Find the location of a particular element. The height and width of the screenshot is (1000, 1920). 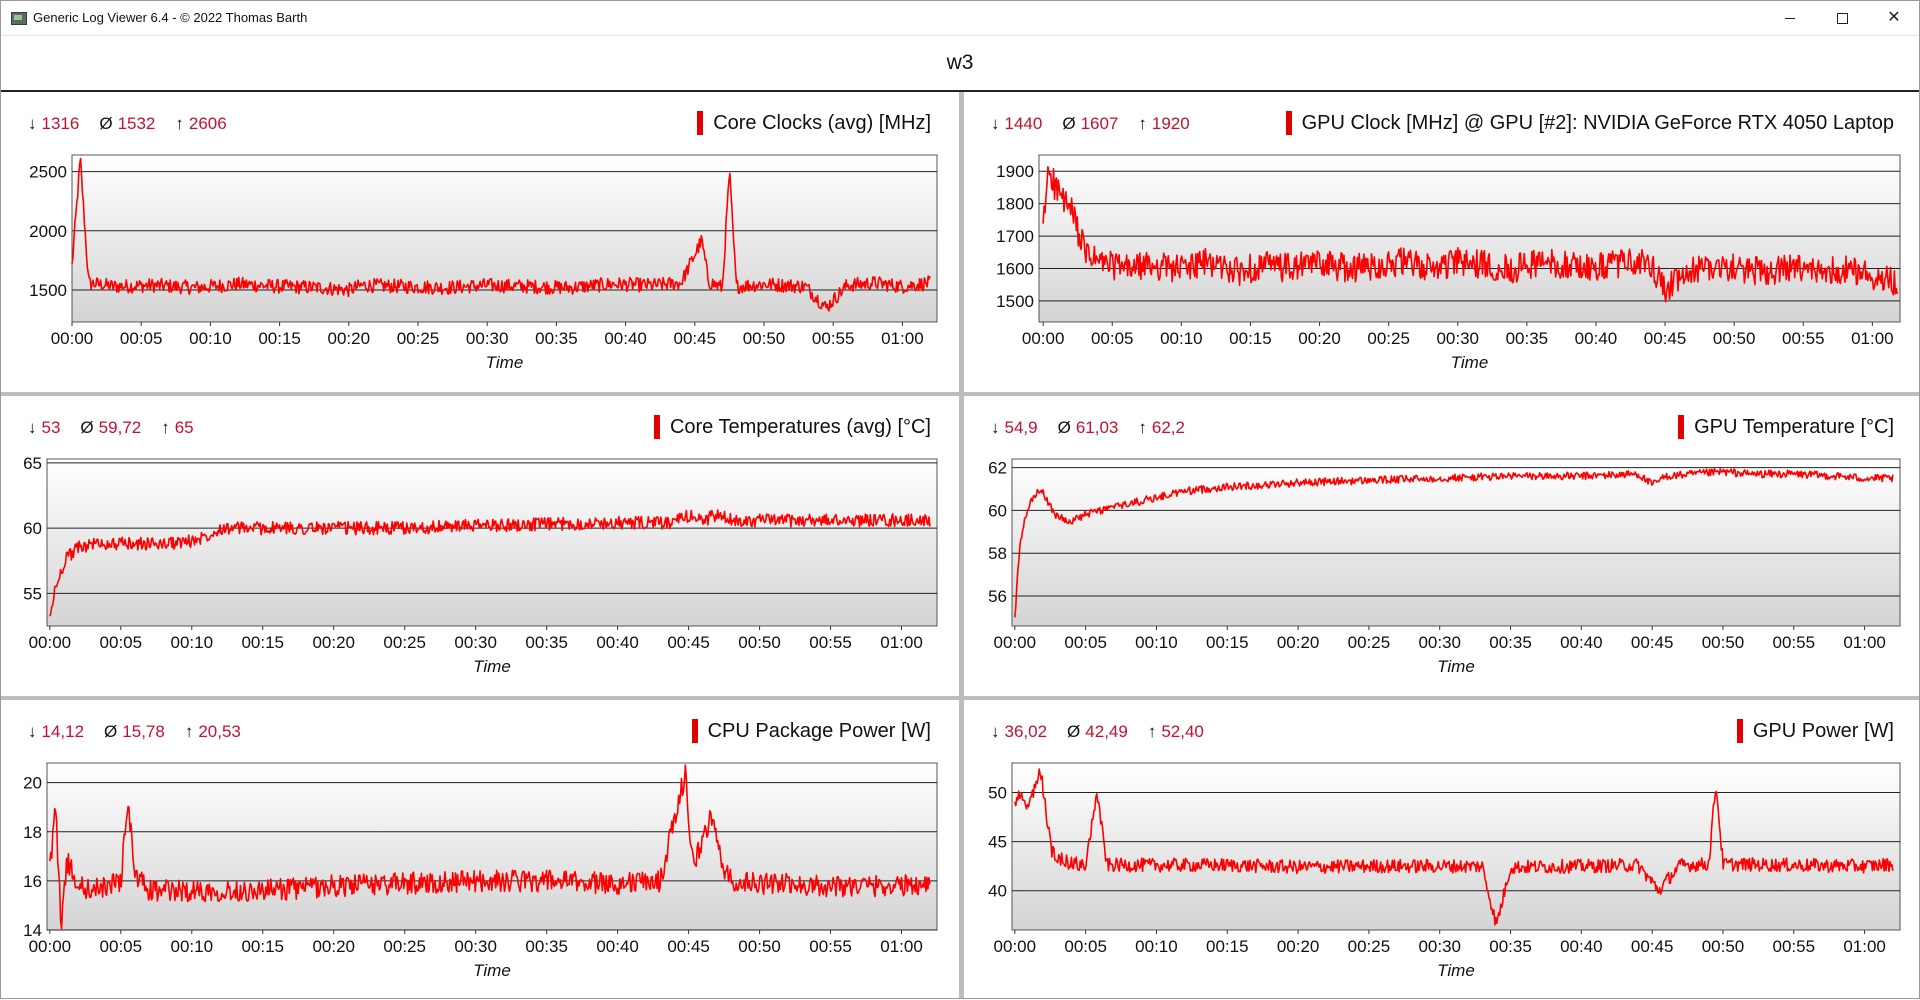

stat-min: ↓ 53 is located at coordinates (44, 427).